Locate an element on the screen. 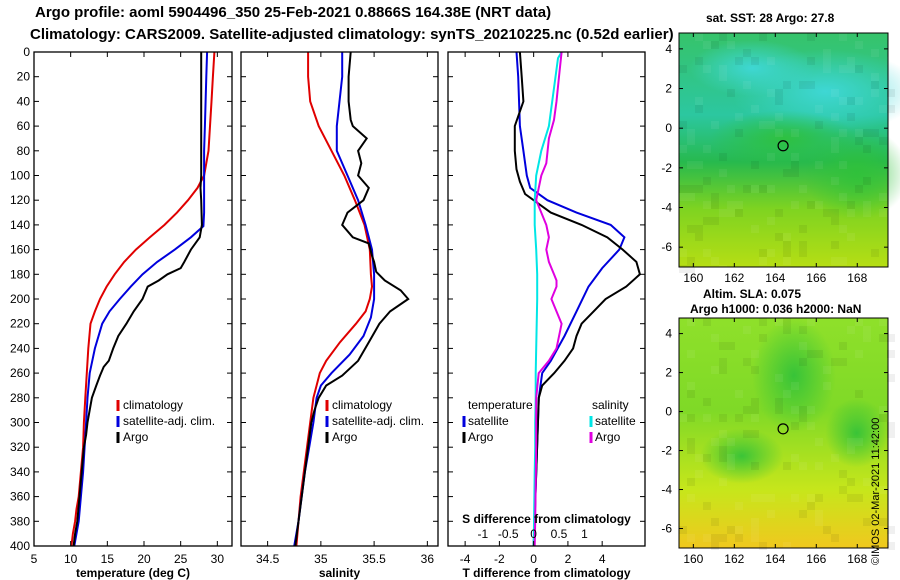 This screenshot has width=900, height=580. map-blob is located at coordinates (741, 456).